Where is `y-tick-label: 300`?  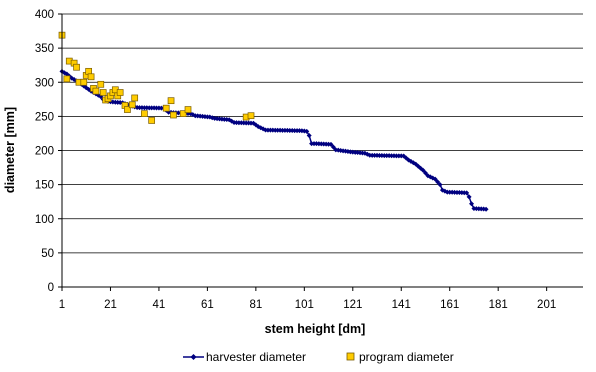
y-tick-label: 300 is located at coordinates (44, 83).